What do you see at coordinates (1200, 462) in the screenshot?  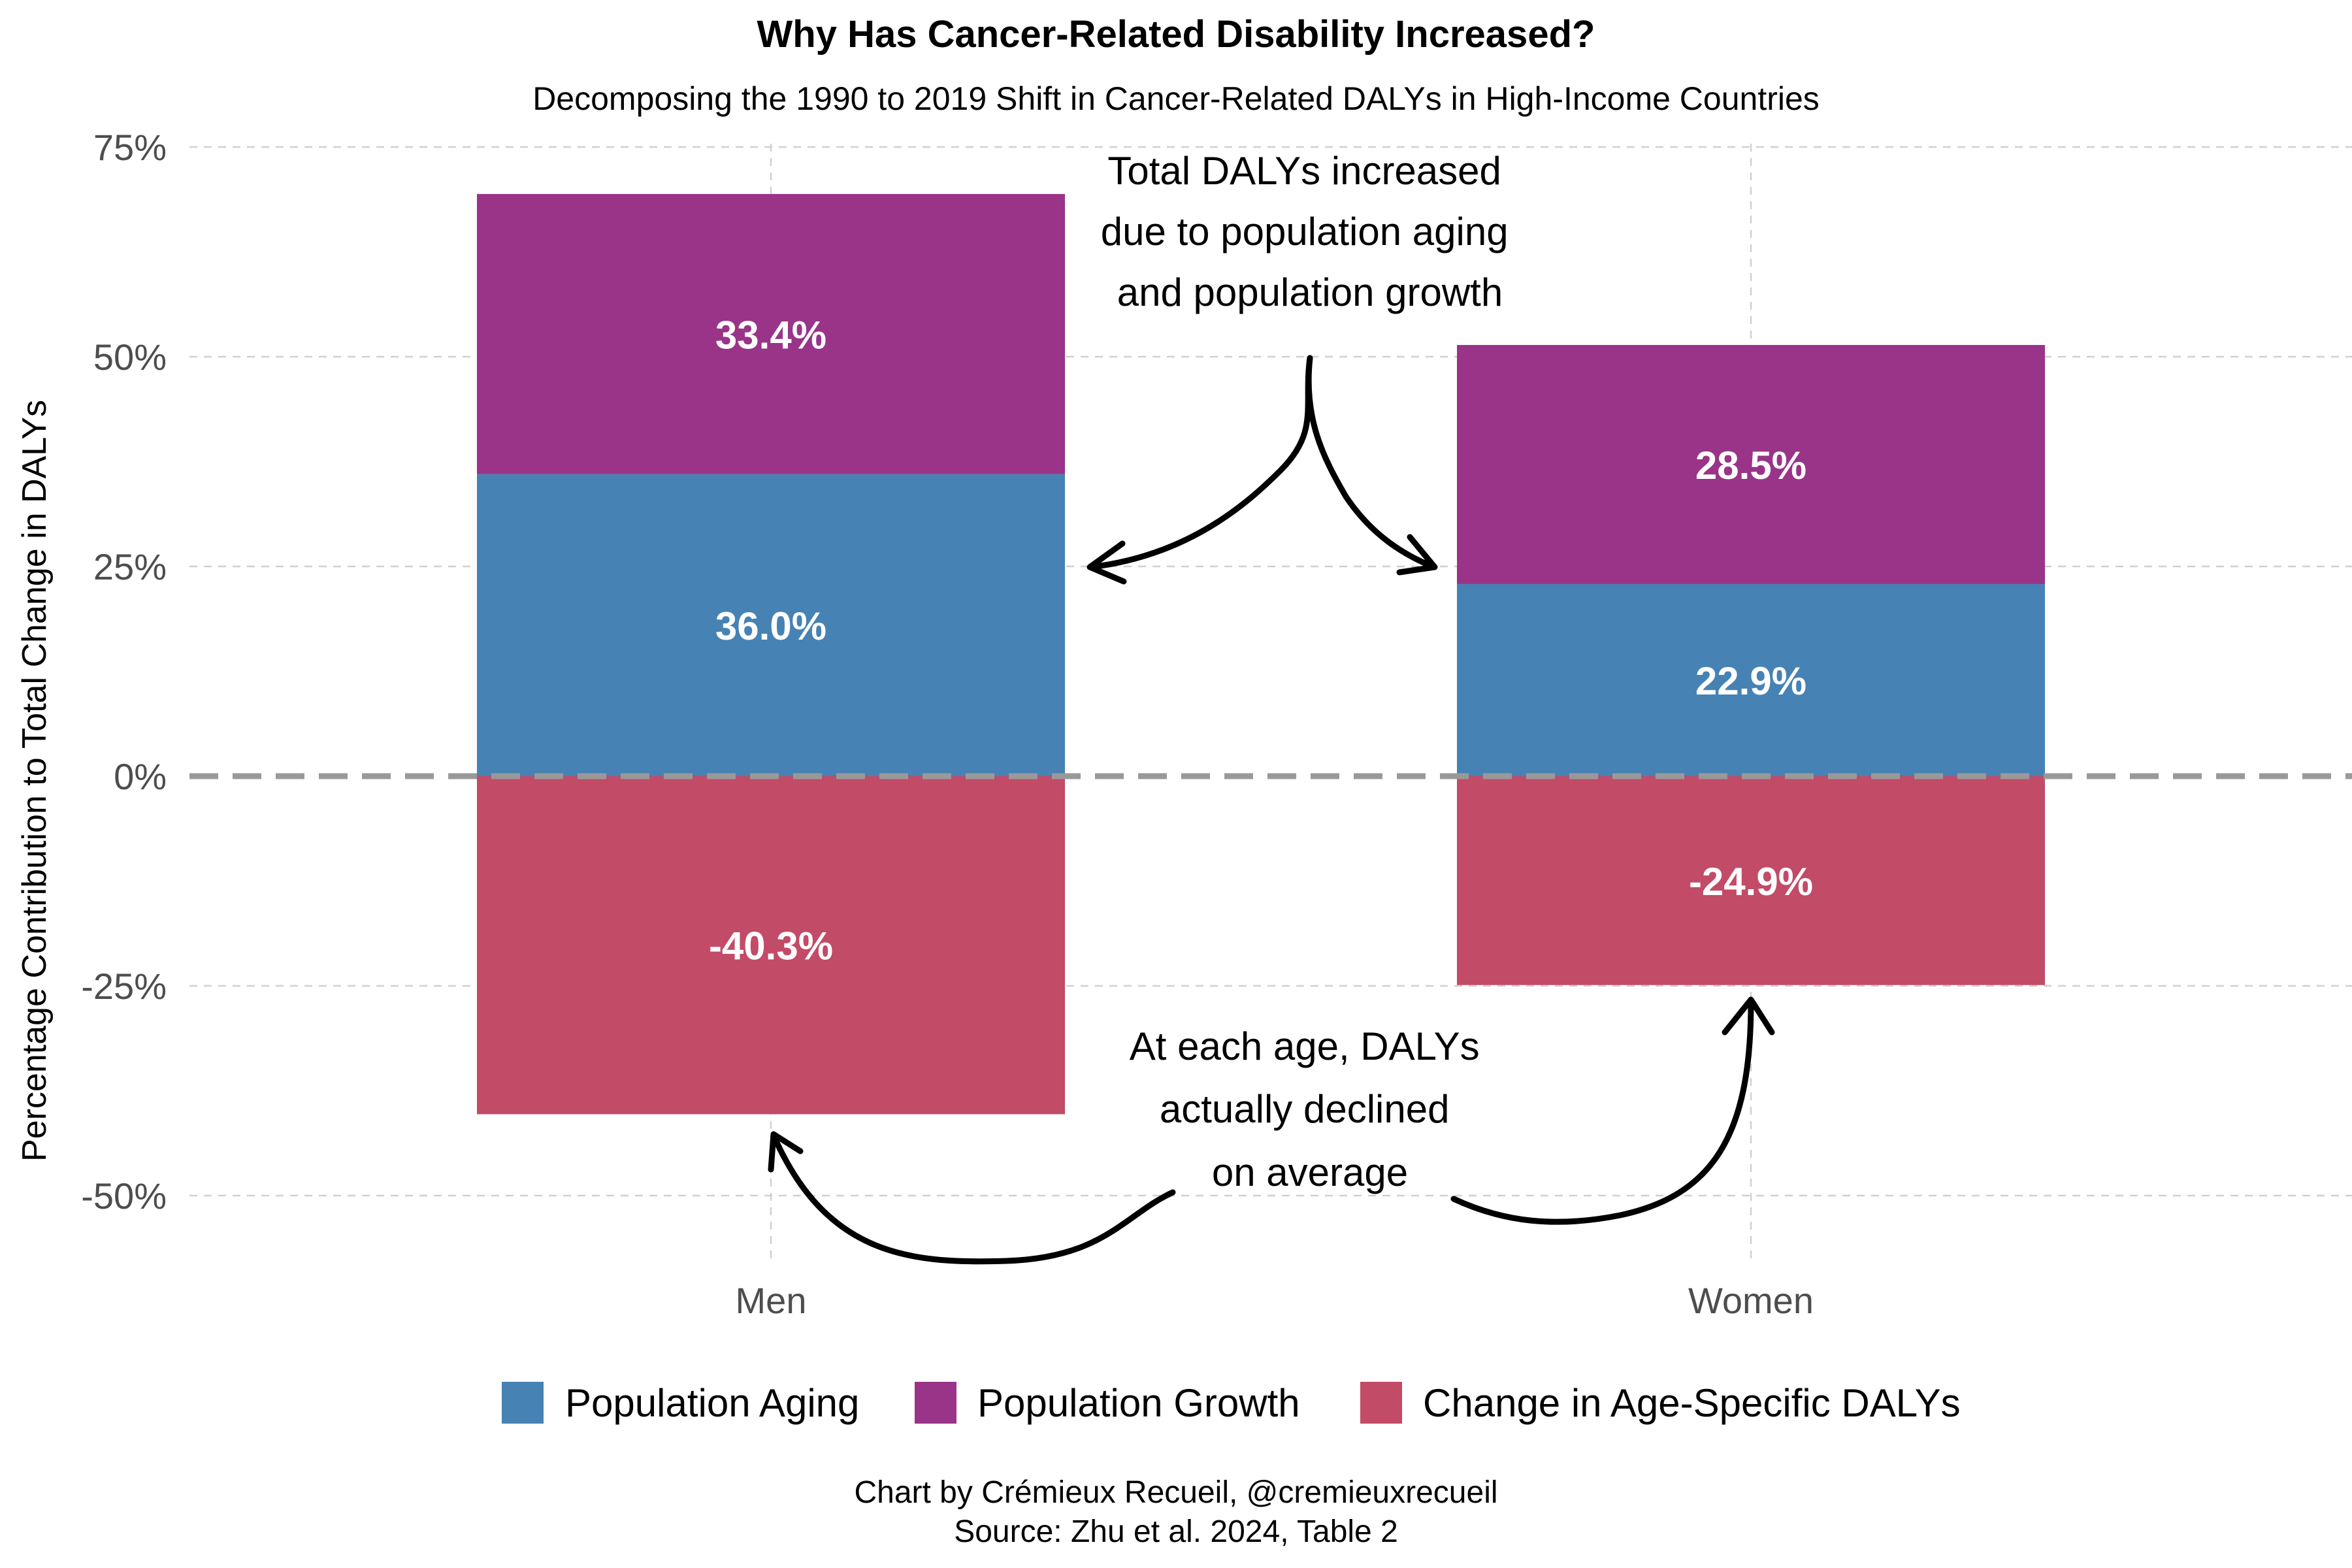 I see `arrow-top-left` at bounding box center [1200, 462].